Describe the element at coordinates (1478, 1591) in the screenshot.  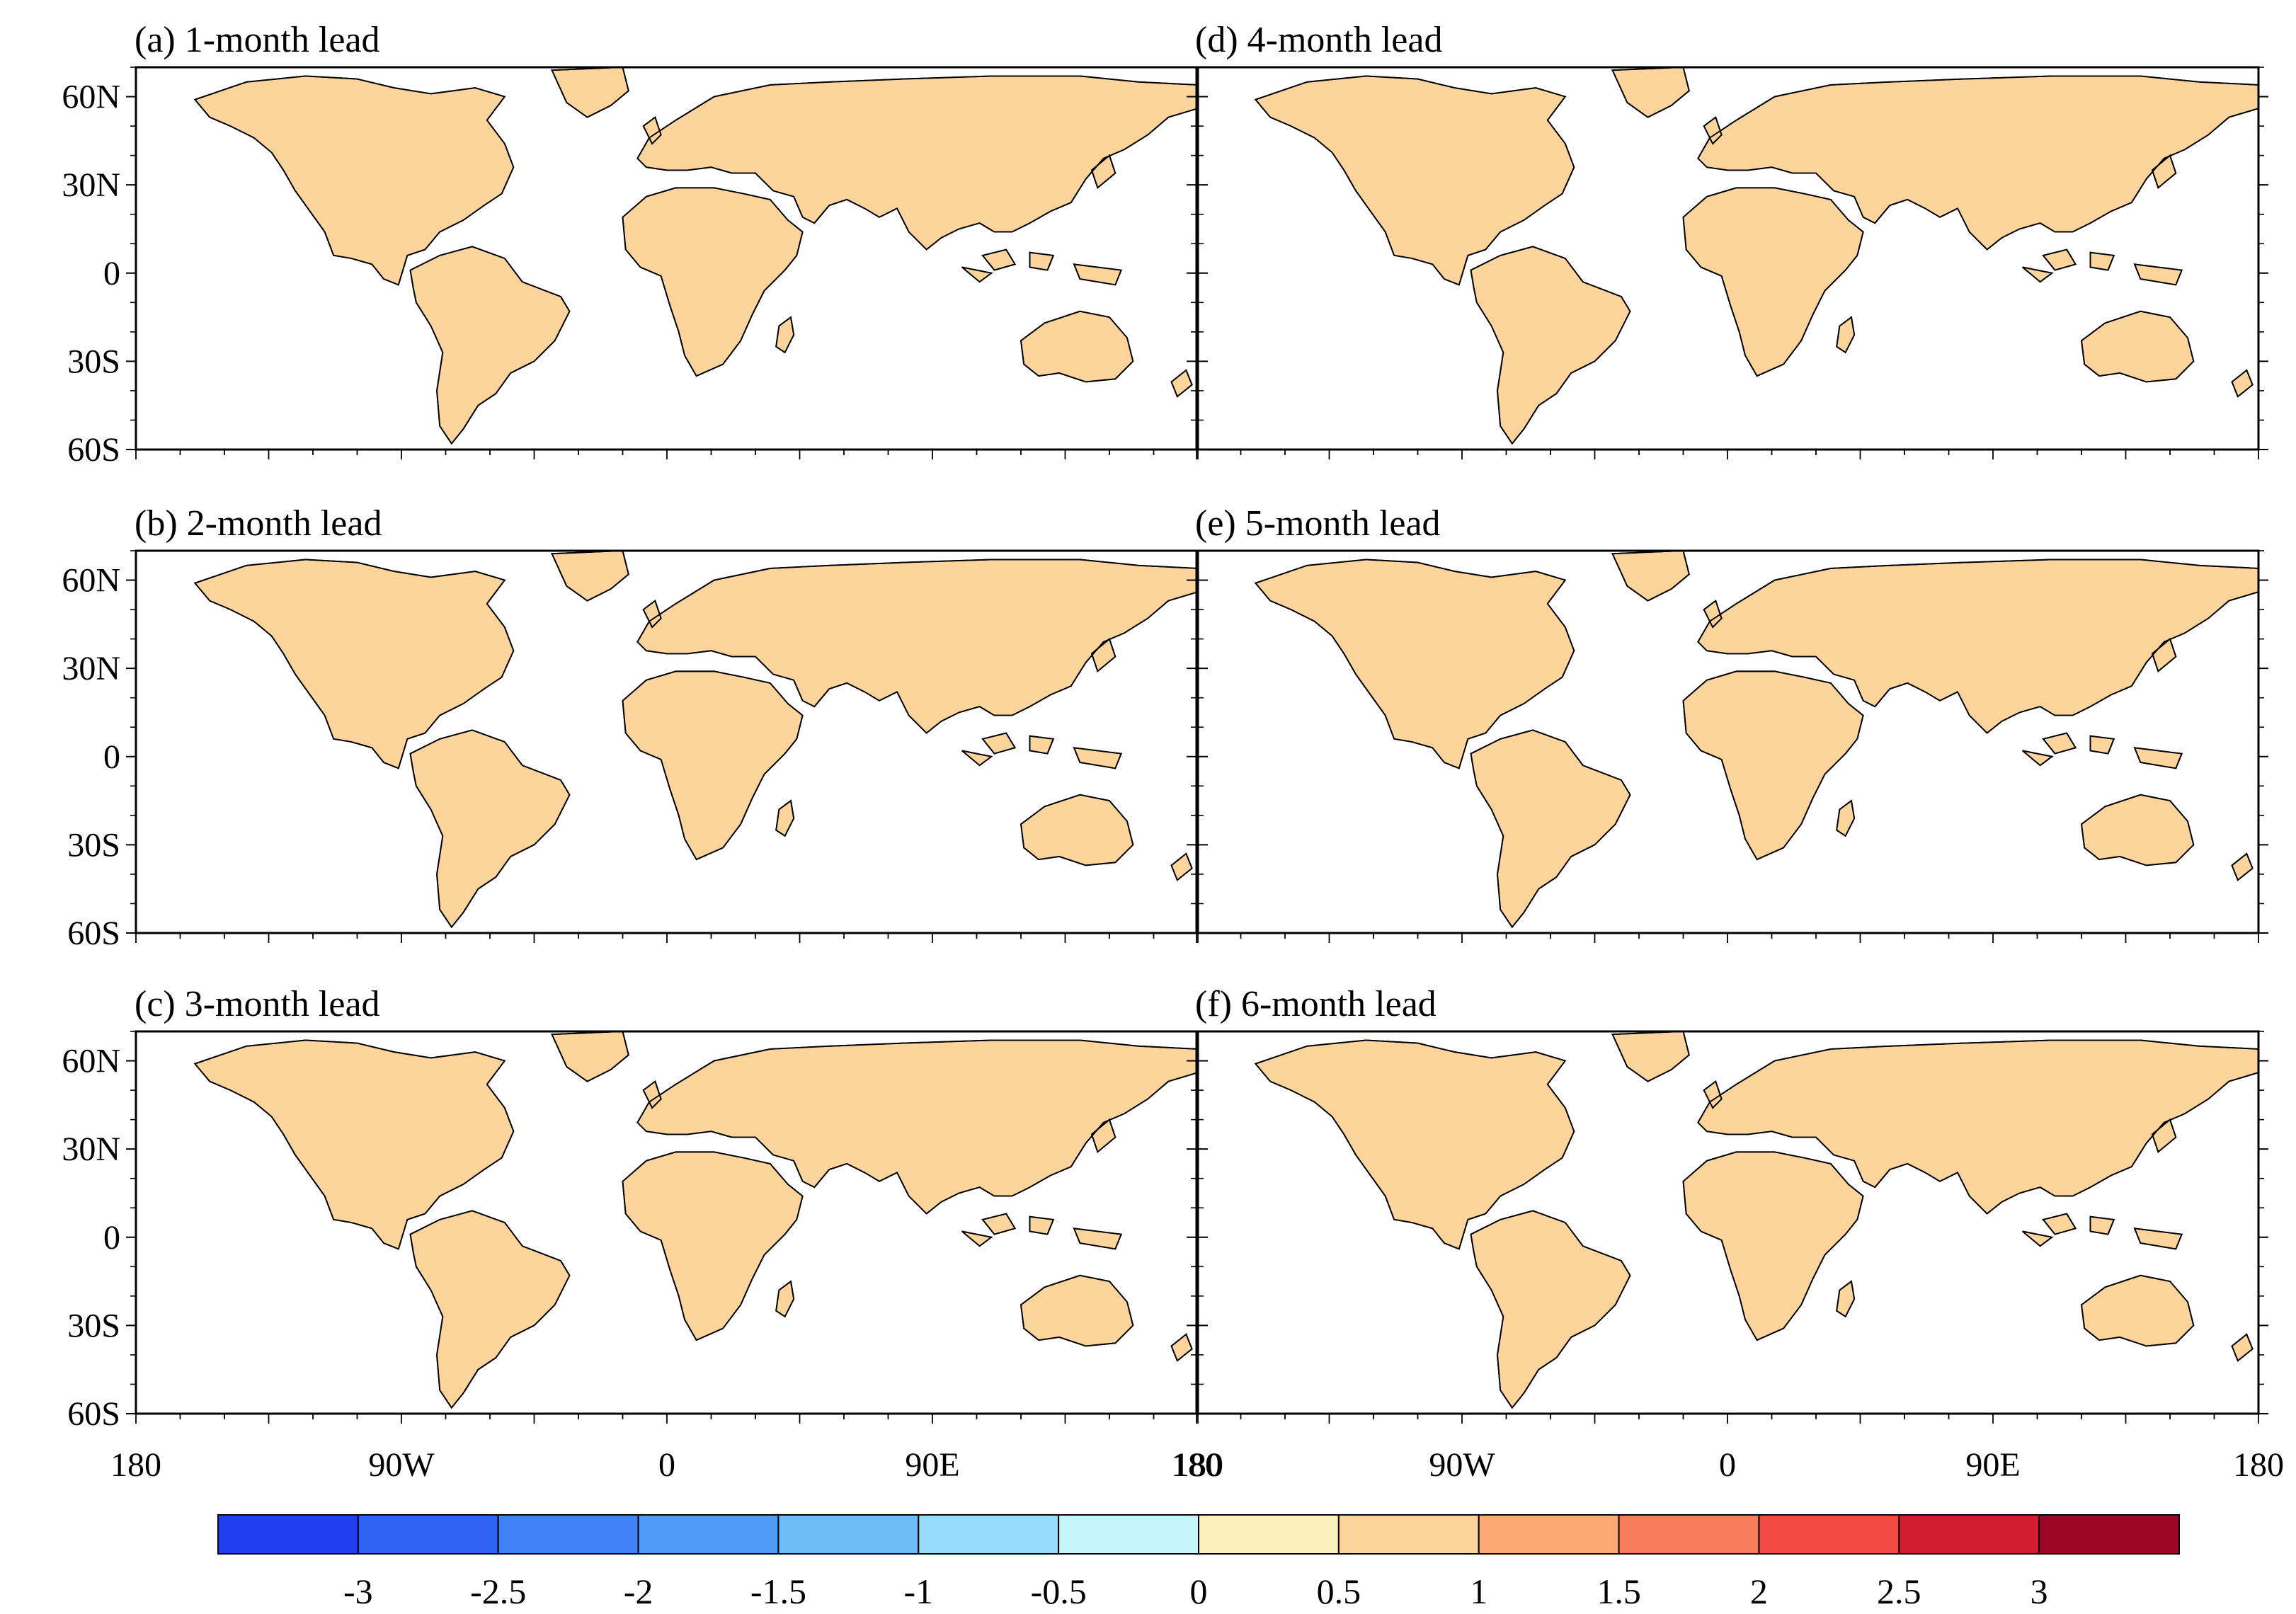
I see `colorbar-label: 1` at that location.